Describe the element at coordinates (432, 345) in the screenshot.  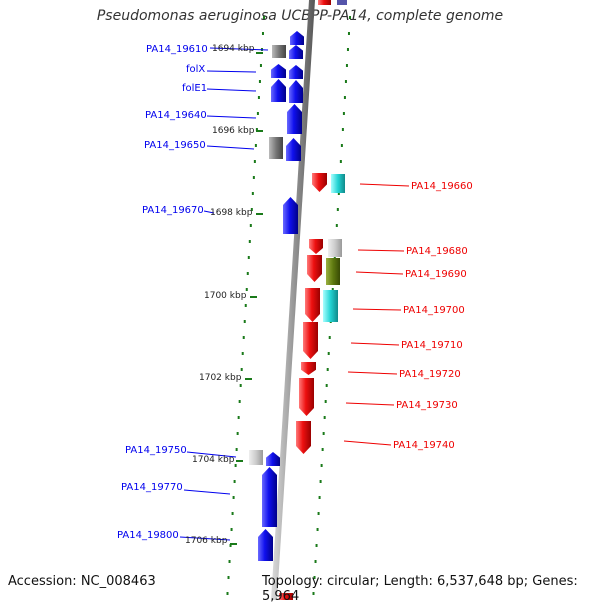
I see `gene-label-right: PA14_19710` at that location.